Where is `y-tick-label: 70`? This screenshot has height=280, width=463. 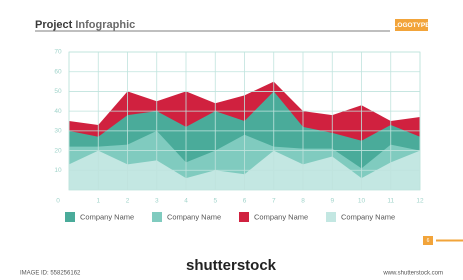 y-tick-label: 70 is located at coordinates (58, 52).